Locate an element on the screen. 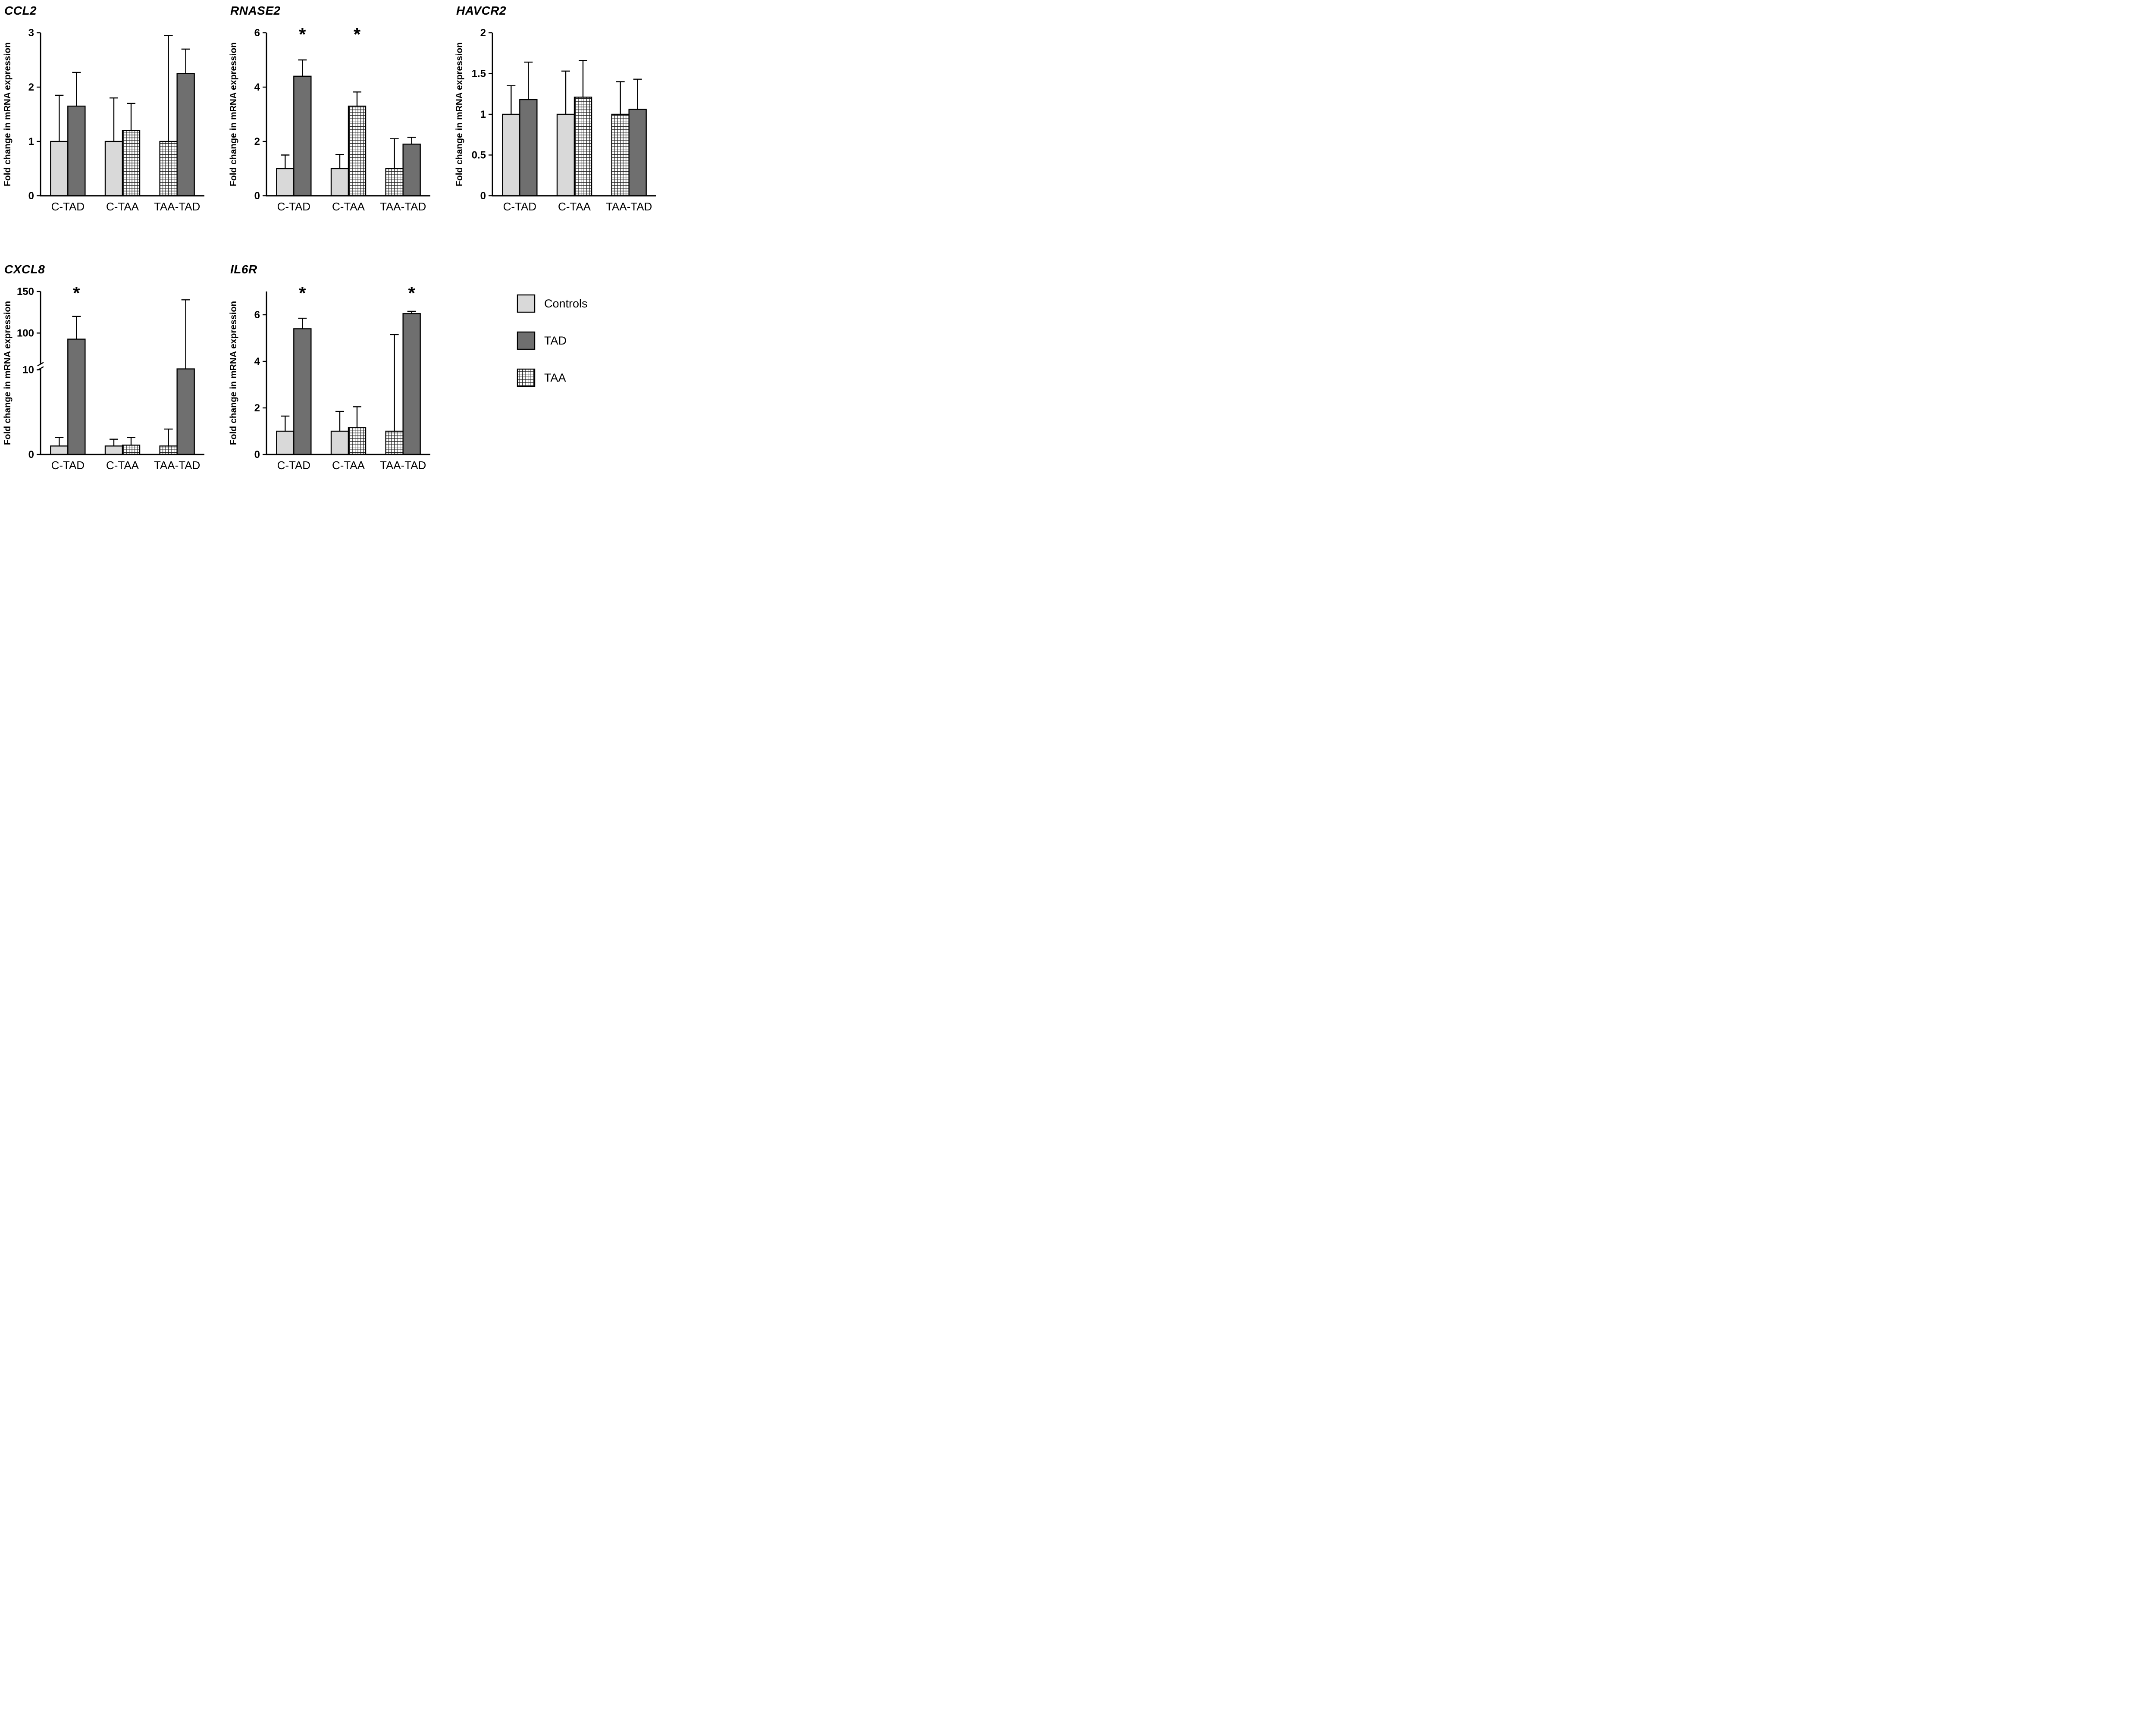  y-tick-label: 10 is located at coordinates (28, 370).